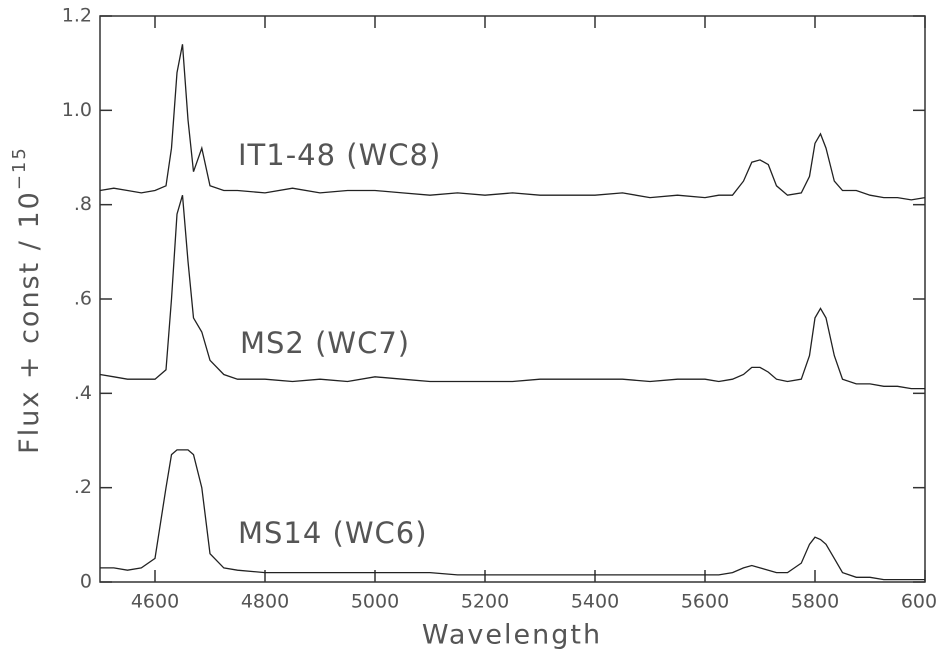  Describe the element at coordinates (77, 110) in the screenshot. I see `y-tick-label: 1.0` at that location.